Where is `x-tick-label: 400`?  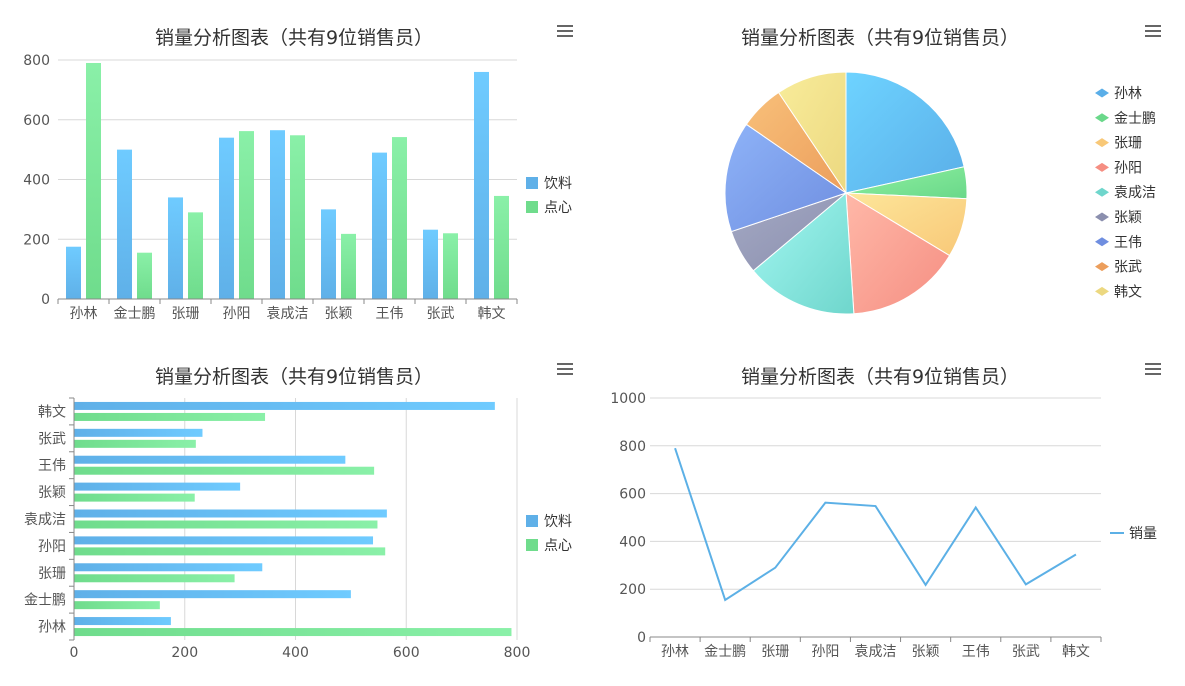
x-tick-label: 400 is located at coordinates (295, 653).